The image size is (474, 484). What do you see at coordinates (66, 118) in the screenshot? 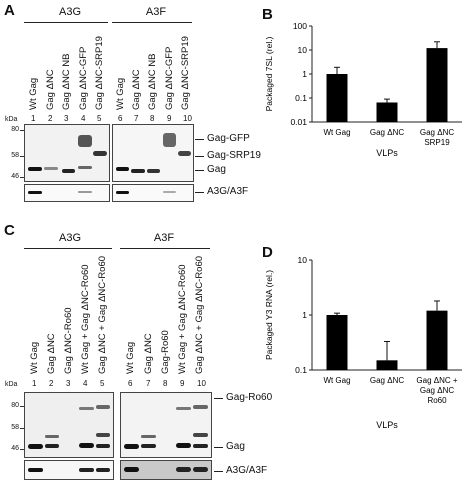
I see `lane-number: 3` at bounding box center [66, 118].